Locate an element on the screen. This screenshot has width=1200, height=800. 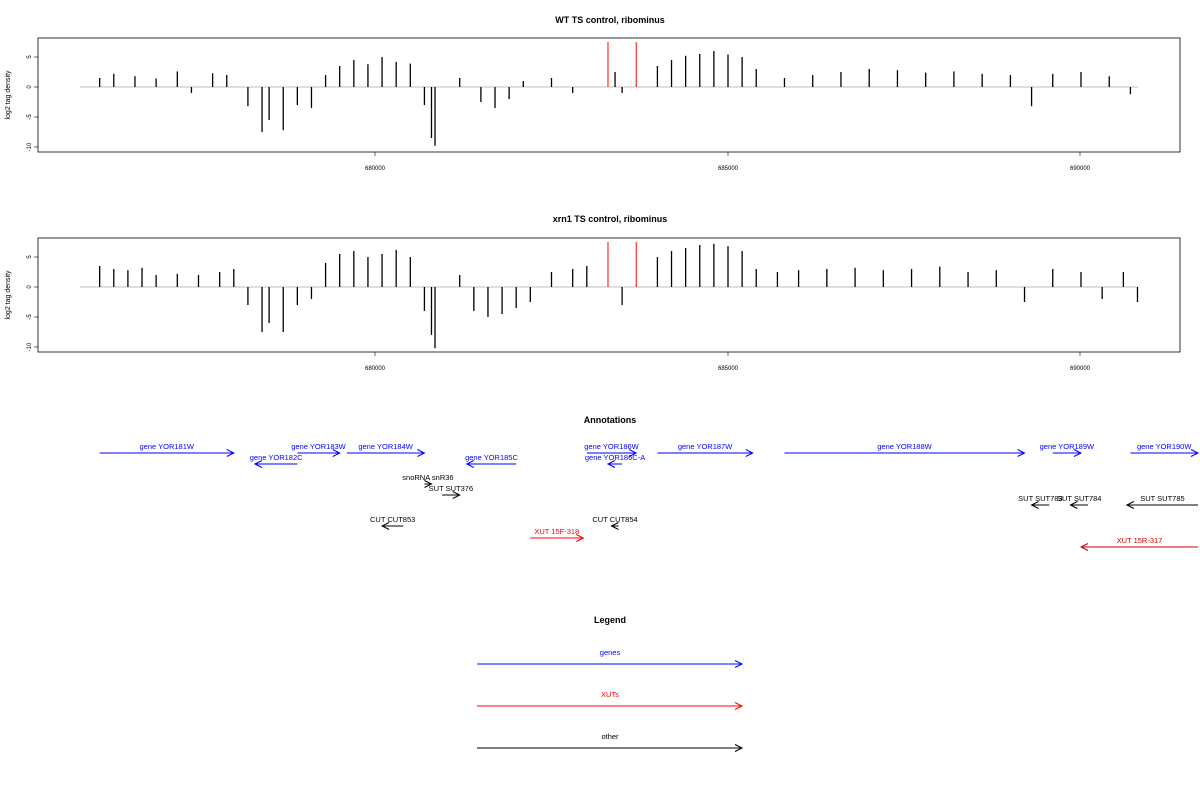
annotation-feature: gene YOR184W is located at coordinates (386, 449).